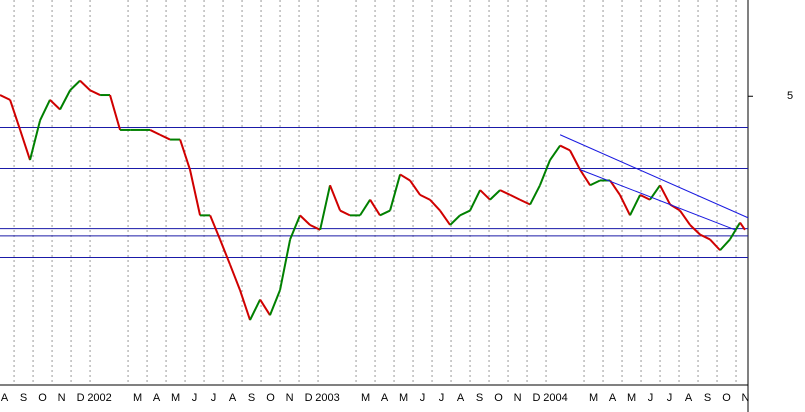  I want to click on x-tick-label: 2003, so click(327, 398).